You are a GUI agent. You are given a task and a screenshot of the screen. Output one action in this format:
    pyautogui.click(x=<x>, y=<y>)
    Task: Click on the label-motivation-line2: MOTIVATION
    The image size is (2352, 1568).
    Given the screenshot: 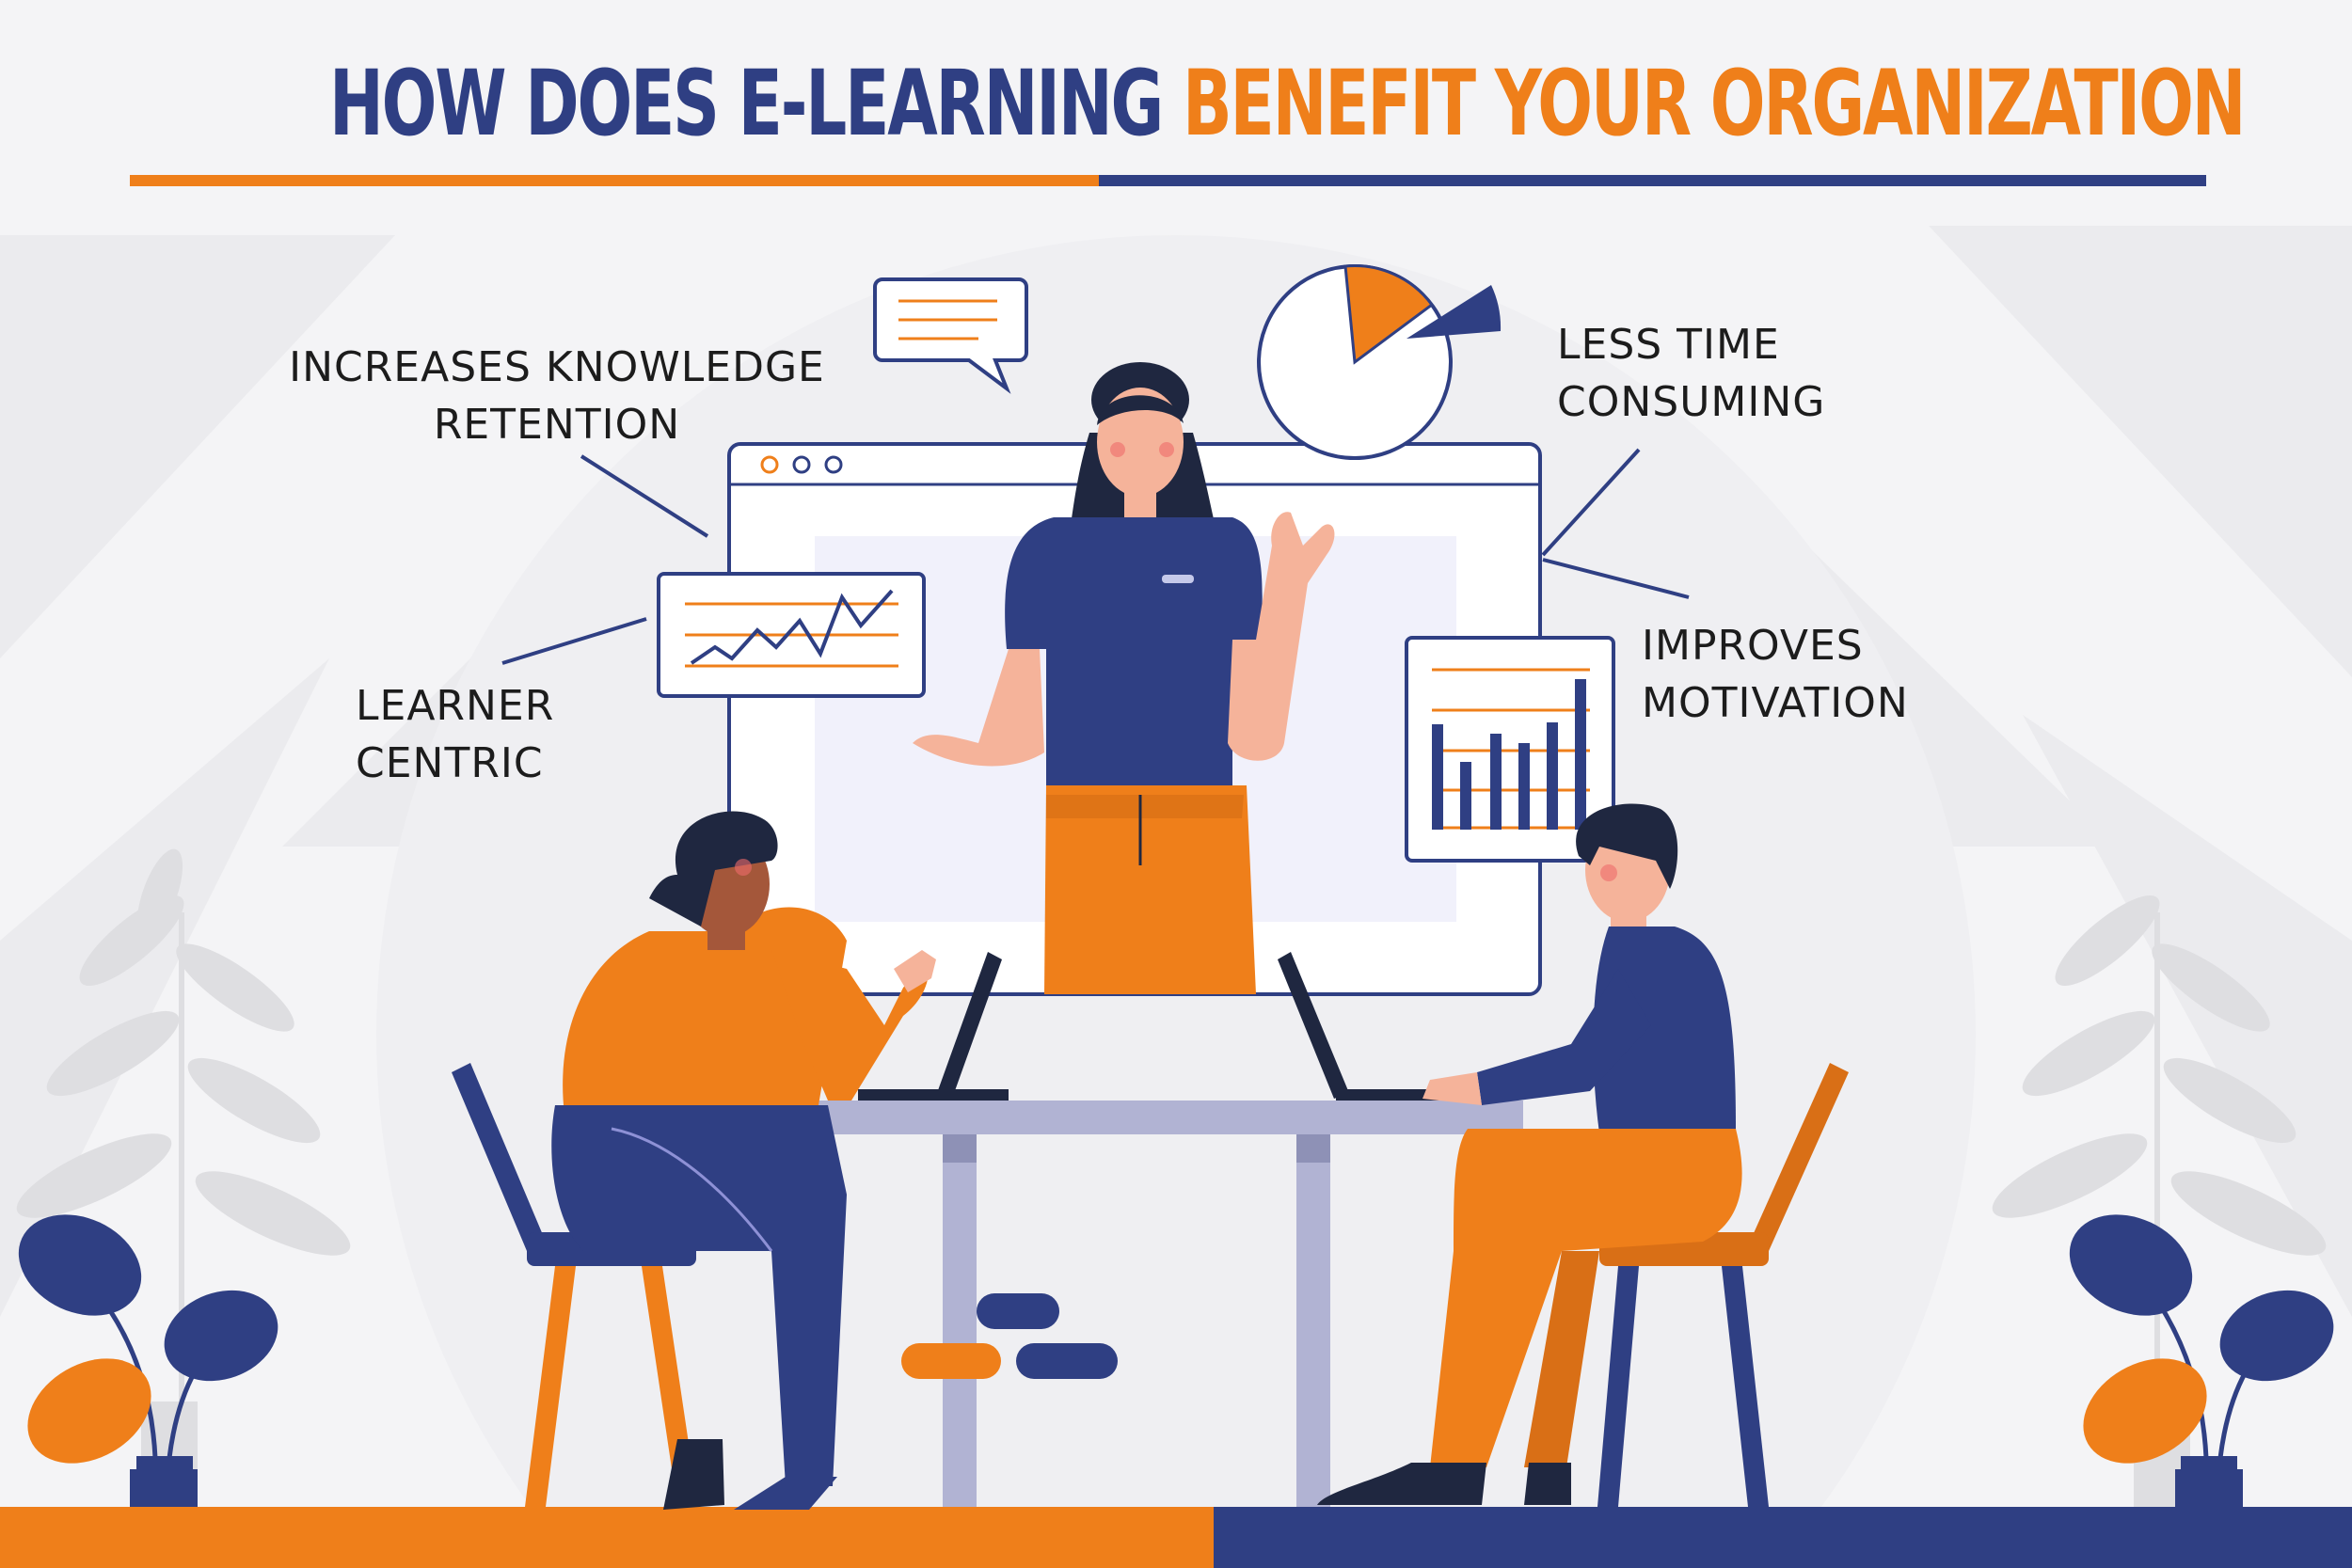 What is the action you would take?
    pyautogui.click(x=1775, y=703)
    